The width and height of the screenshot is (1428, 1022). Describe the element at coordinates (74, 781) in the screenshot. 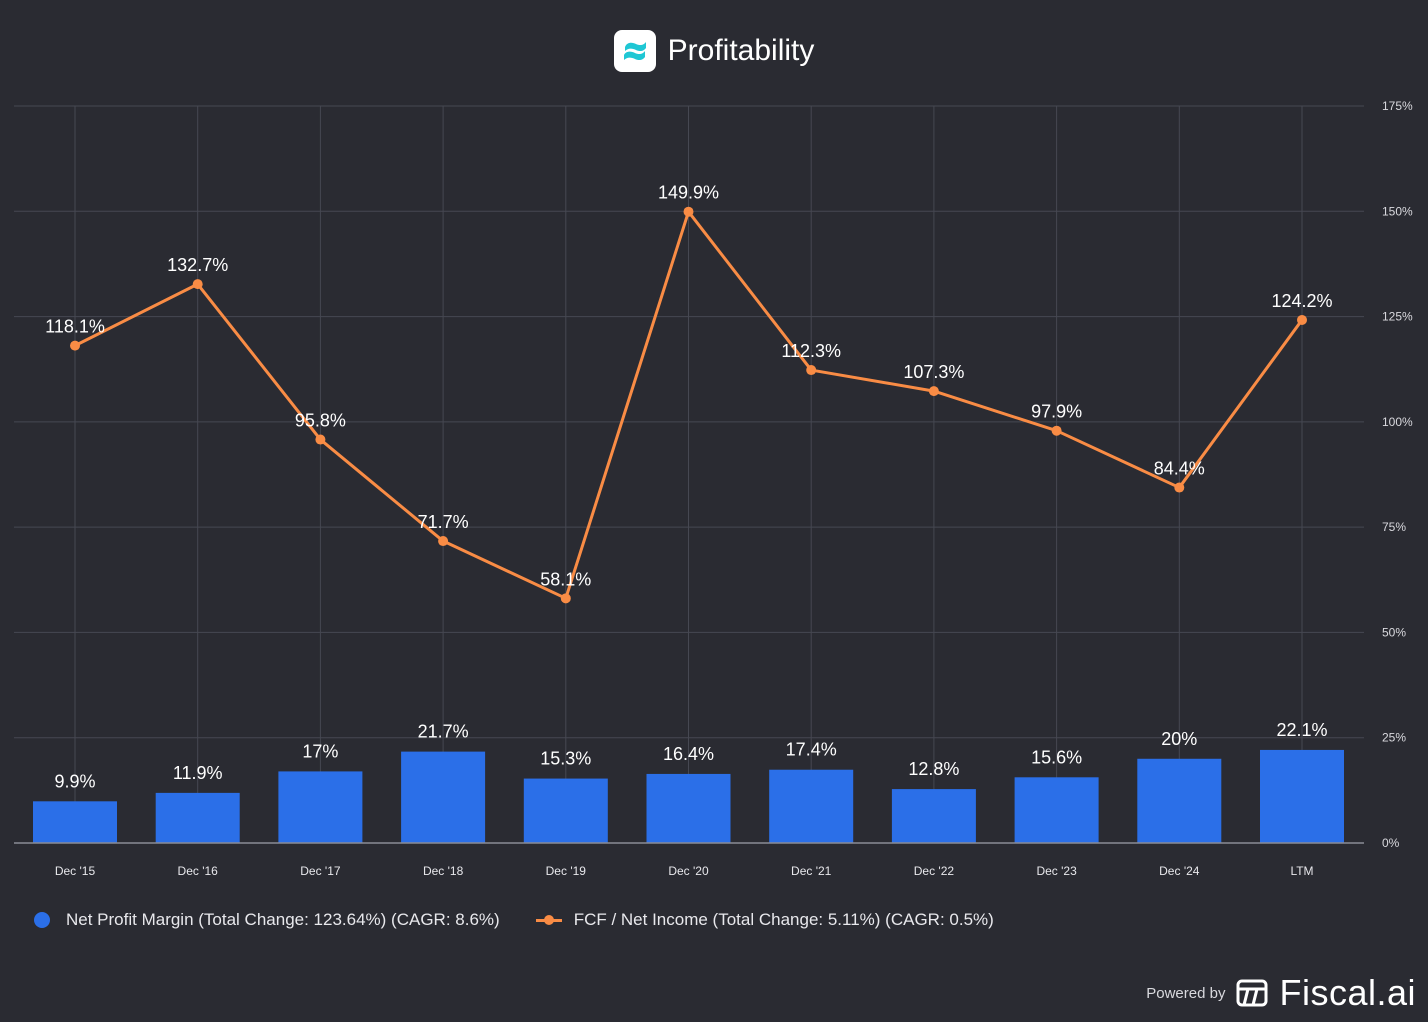

I see `bar-data-label: 9.9%` at that location.